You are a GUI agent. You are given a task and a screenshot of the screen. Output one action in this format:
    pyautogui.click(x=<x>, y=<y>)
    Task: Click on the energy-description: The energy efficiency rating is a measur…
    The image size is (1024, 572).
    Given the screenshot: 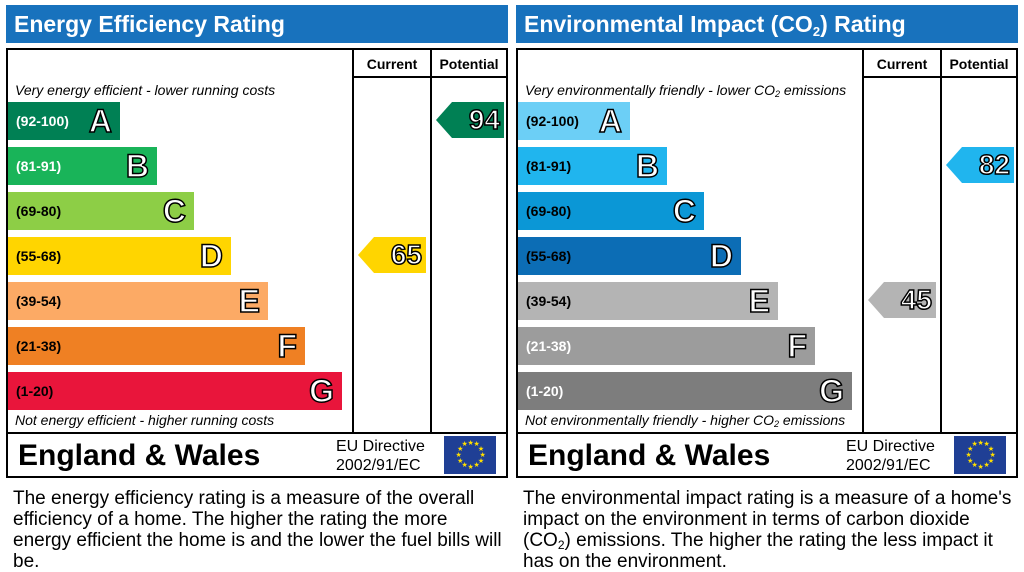 What is the action you would take?
    pyautogui.click(x=257, y=530)
    